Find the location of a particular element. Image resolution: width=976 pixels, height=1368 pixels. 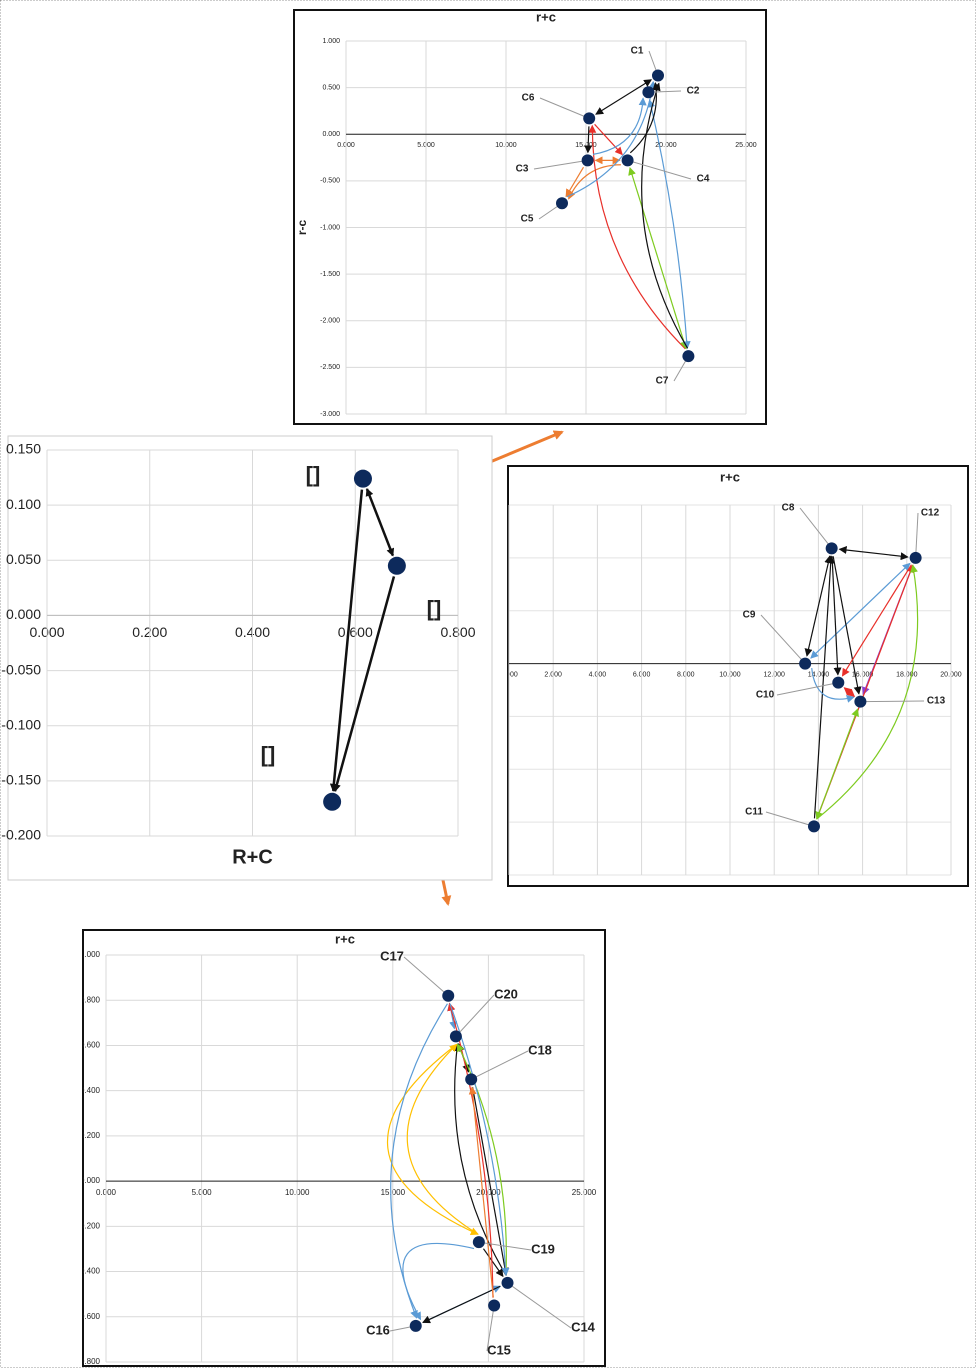

point-label: C11 is located at coordinates (754, 812).